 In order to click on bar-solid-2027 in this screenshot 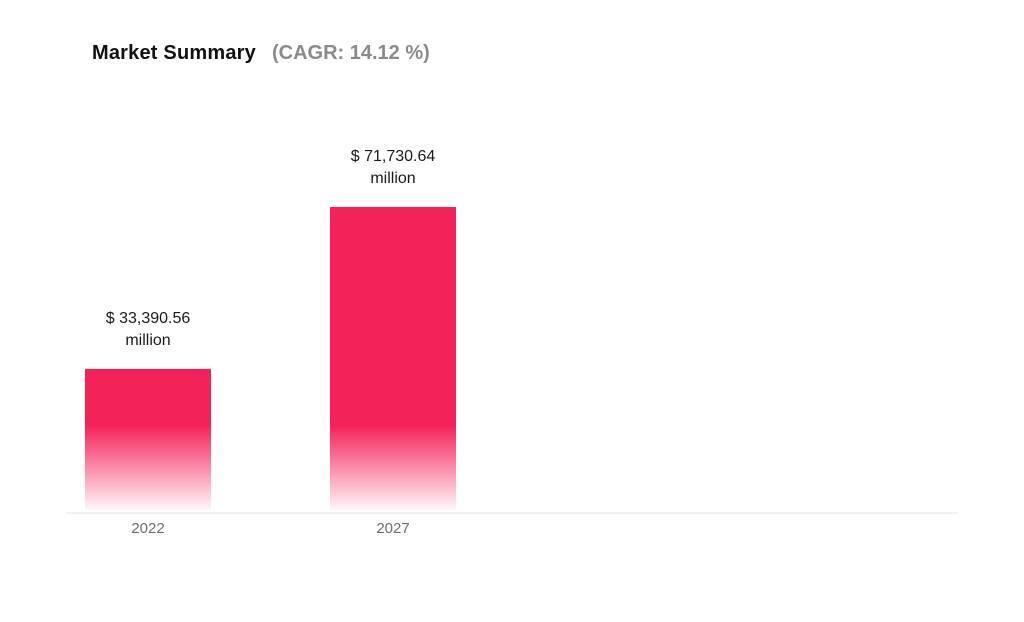, I will do `click(393, 316)`.